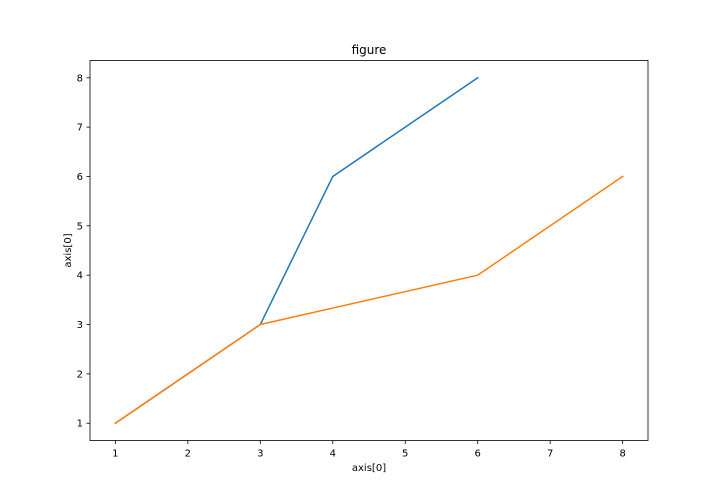  What do you see at coordinates (83, 251) in the screenshot?
I see `y-axis-ticks: 1 2 3 4 5 6 7 8` at bounding box center [83, 251].